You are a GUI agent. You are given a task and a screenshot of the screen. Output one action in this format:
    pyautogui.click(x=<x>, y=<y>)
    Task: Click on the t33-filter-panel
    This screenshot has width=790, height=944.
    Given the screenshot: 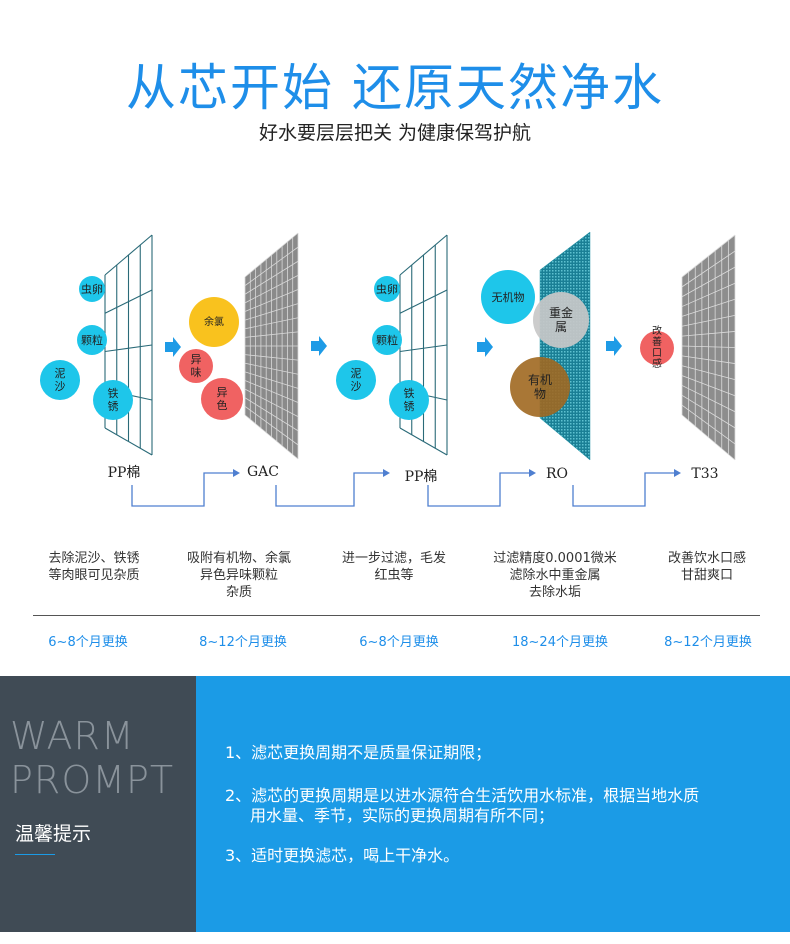 What is the action you would take?
    pyautogui.click(x=708, y=347)
    